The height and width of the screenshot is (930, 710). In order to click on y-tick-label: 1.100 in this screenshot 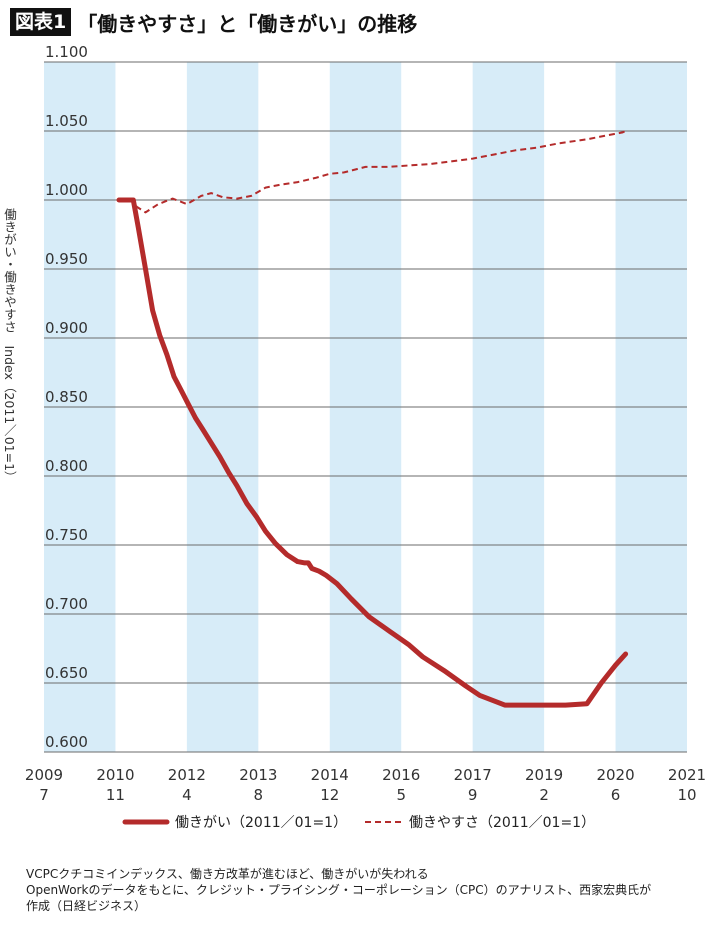, I will do `click(66, 52)`.